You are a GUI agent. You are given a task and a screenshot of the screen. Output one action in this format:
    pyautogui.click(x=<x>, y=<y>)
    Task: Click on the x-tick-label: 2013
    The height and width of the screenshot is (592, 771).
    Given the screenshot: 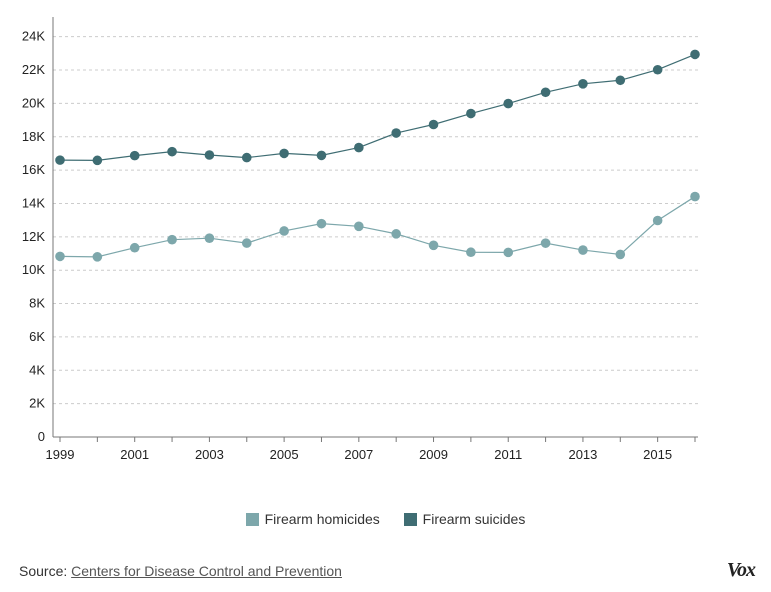 What is the action you would take?
    pyautogui.click(x=582, y=454)
    